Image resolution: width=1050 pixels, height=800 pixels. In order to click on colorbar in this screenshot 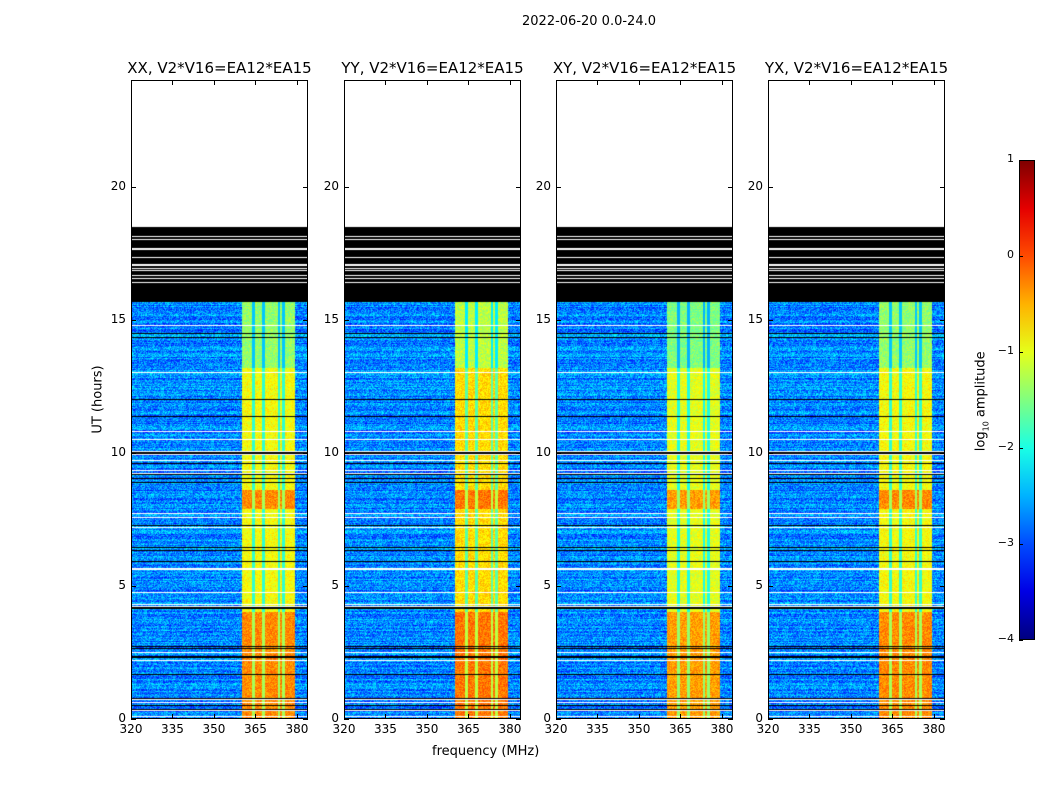, I will do `click(1027, 400)`.